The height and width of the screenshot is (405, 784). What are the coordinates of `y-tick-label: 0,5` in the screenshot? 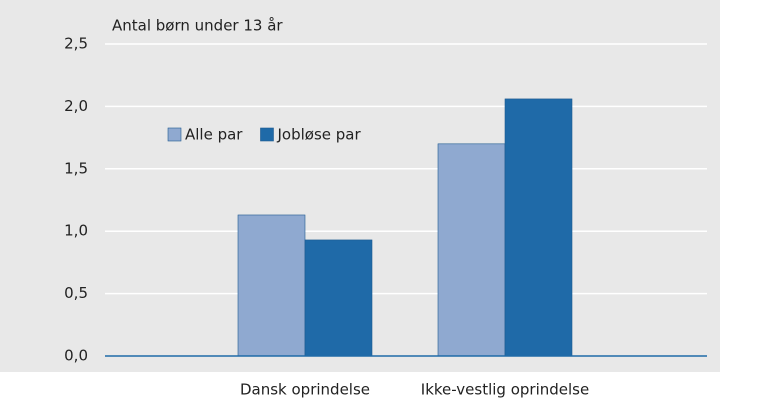 It's located at (76, 293).